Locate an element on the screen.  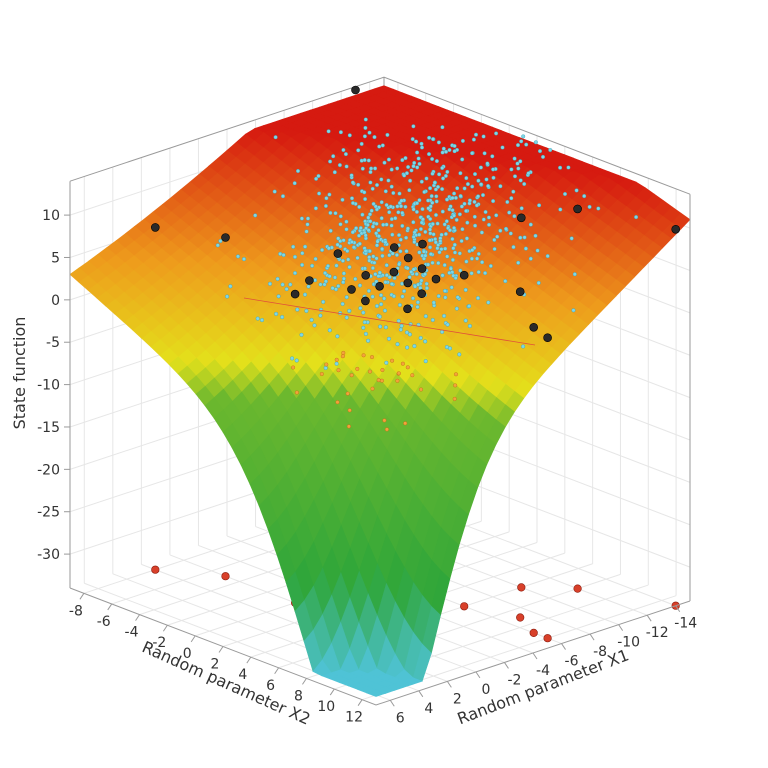
x2-axis-ticks: -8 -6 -4 -2 0 2 4 6 8 10 12 is located at coordinates (216, 659).